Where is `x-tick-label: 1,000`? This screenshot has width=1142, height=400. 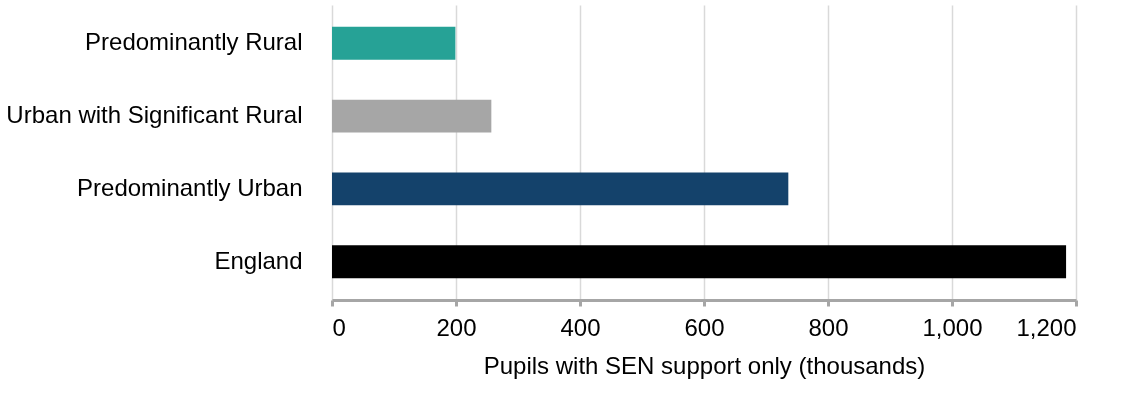 x-tick-label: 1,000 is located at coordinates (952, 327).